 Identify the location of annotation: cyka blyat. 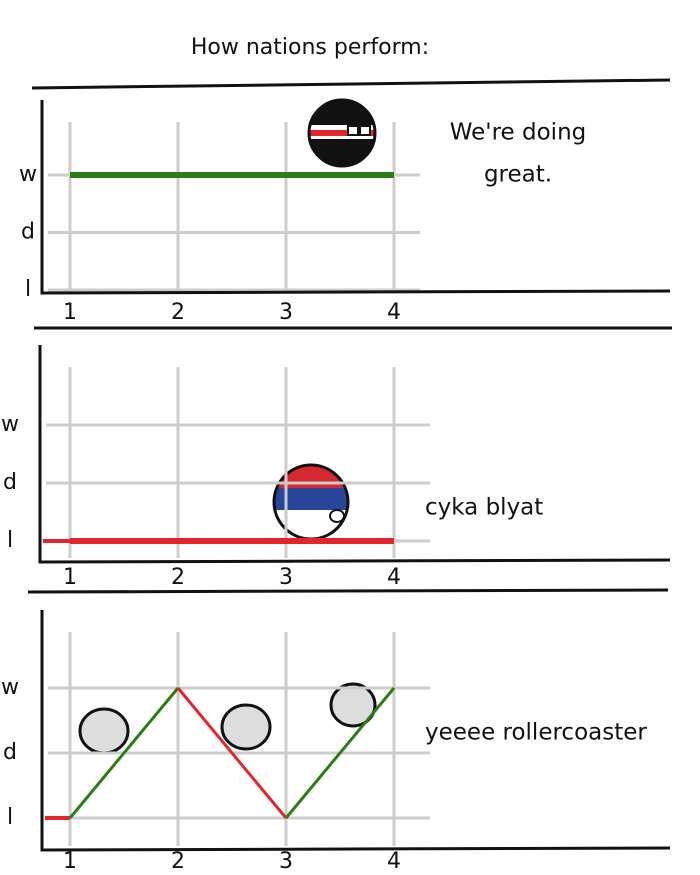
(484, 508).